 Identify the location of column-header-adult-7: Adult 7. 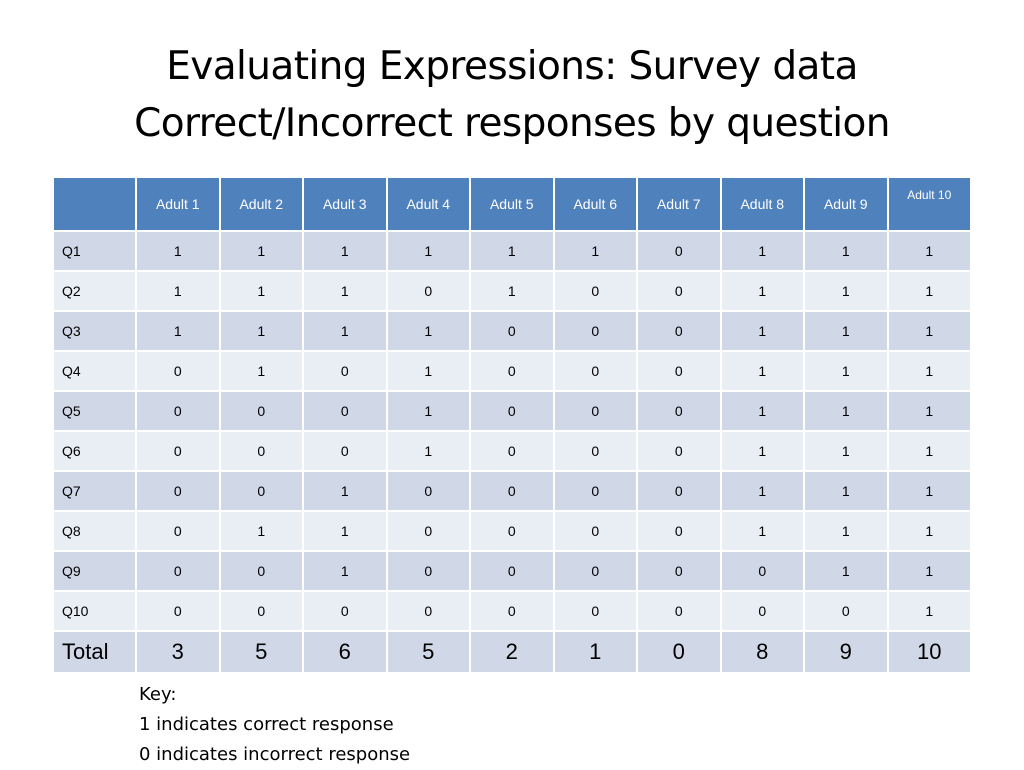
(679, 204).